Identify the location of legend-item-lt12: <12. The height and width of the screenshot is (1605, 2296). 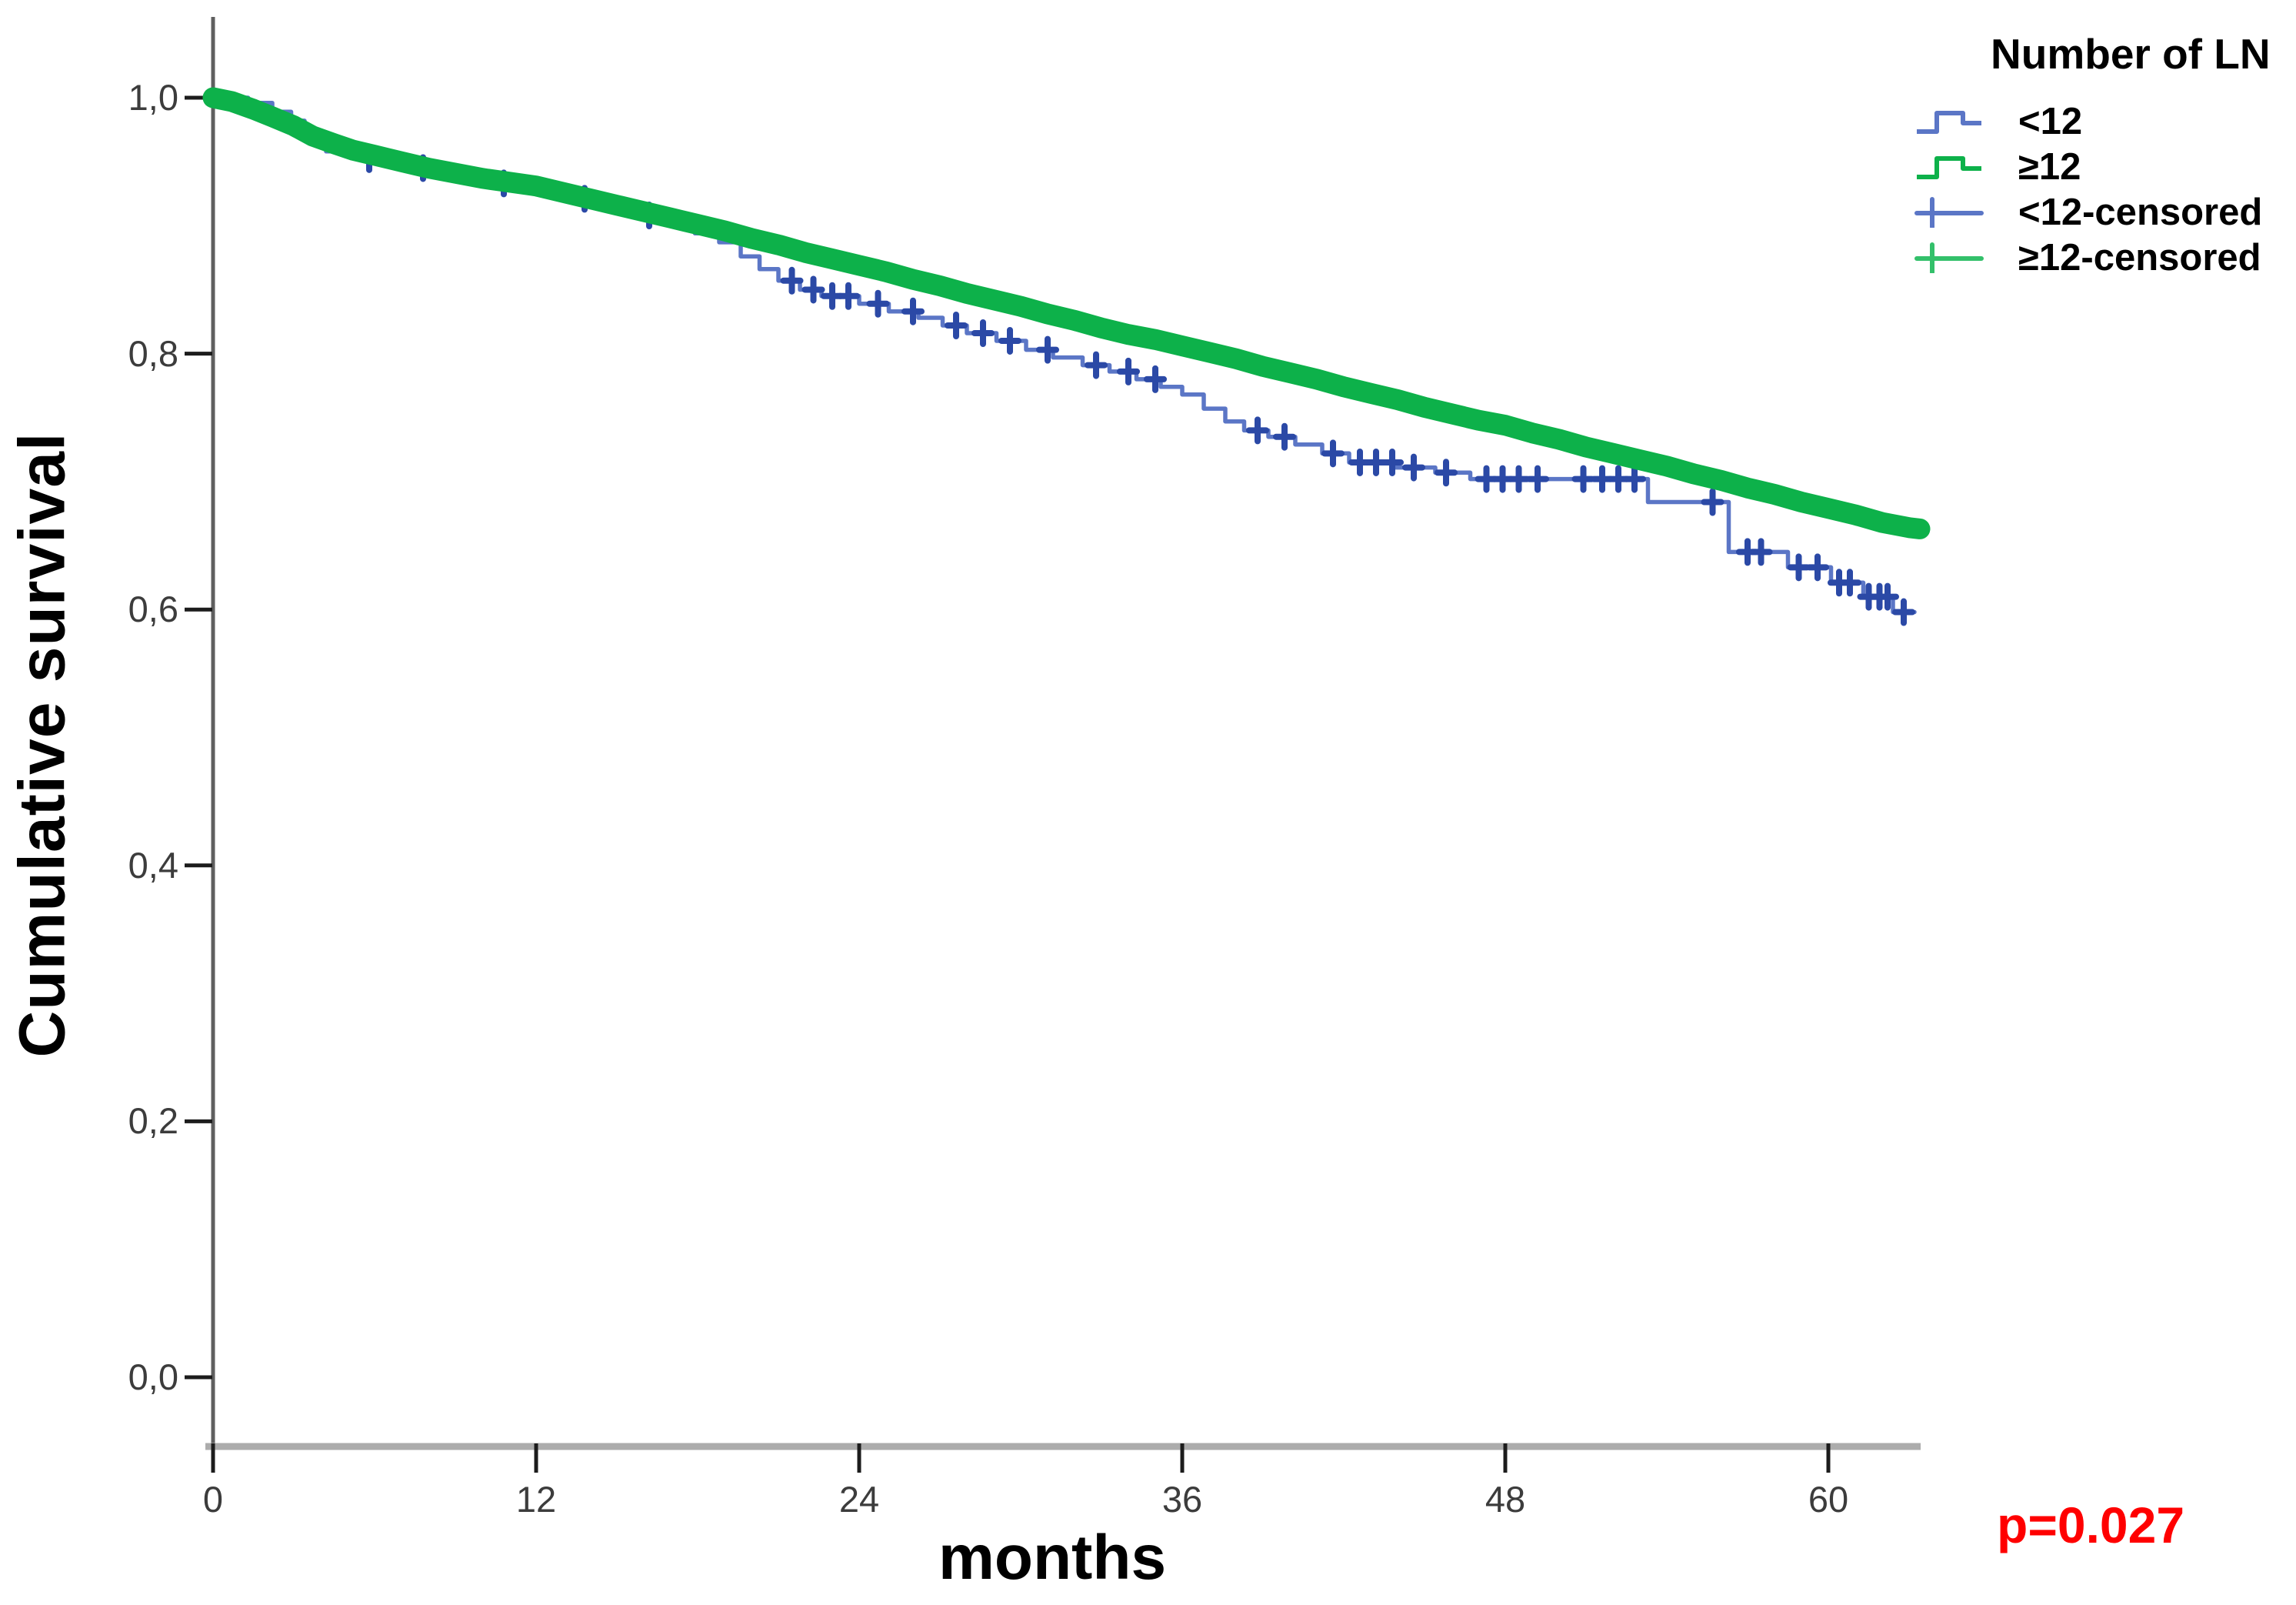
(2103, 121).